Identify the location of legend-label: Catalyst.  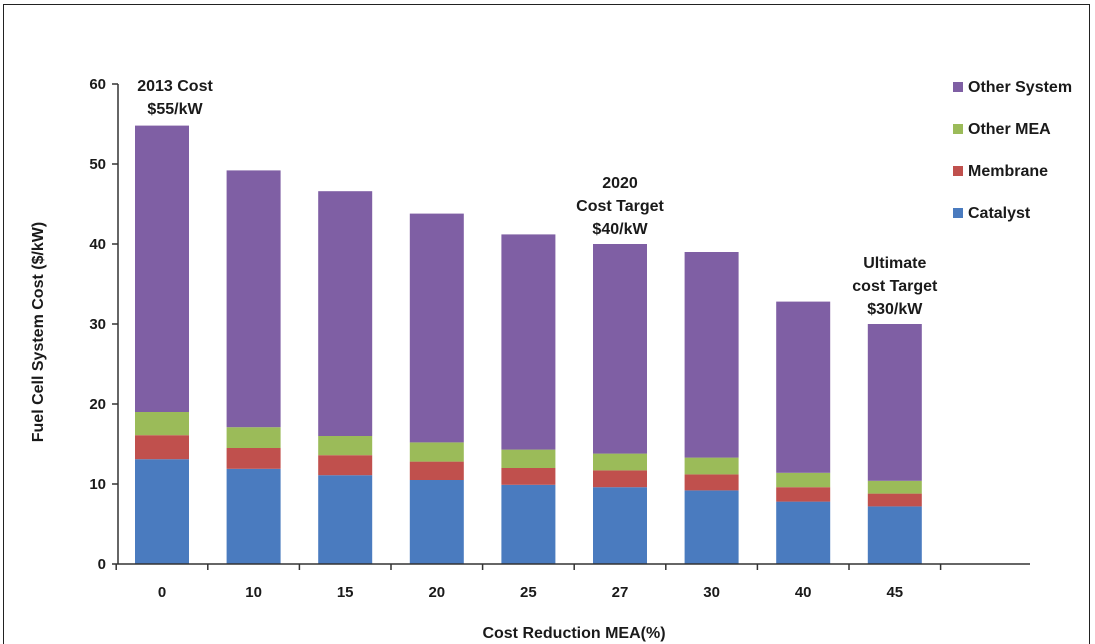
(999, 213).